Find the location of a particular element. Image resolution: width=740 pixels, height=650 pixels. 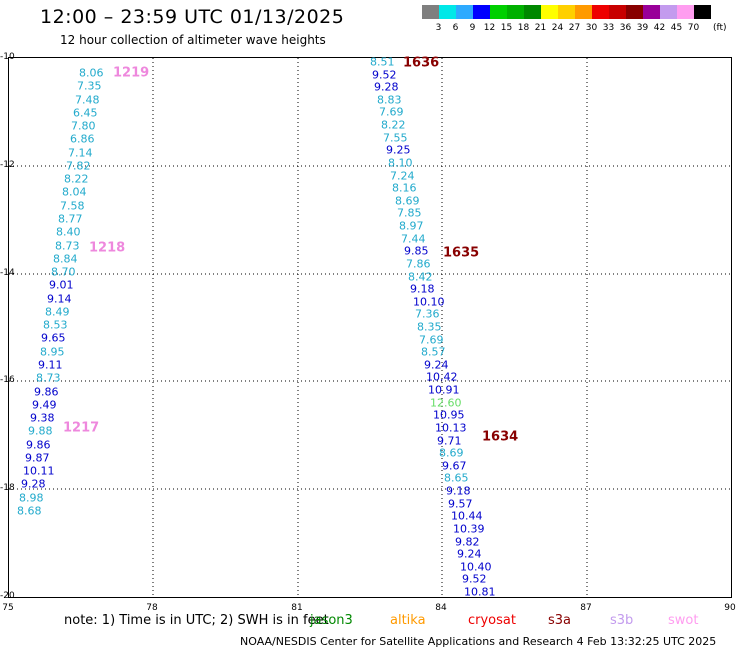

color-scale-tick: 12 is located at coordinates (489, 28).